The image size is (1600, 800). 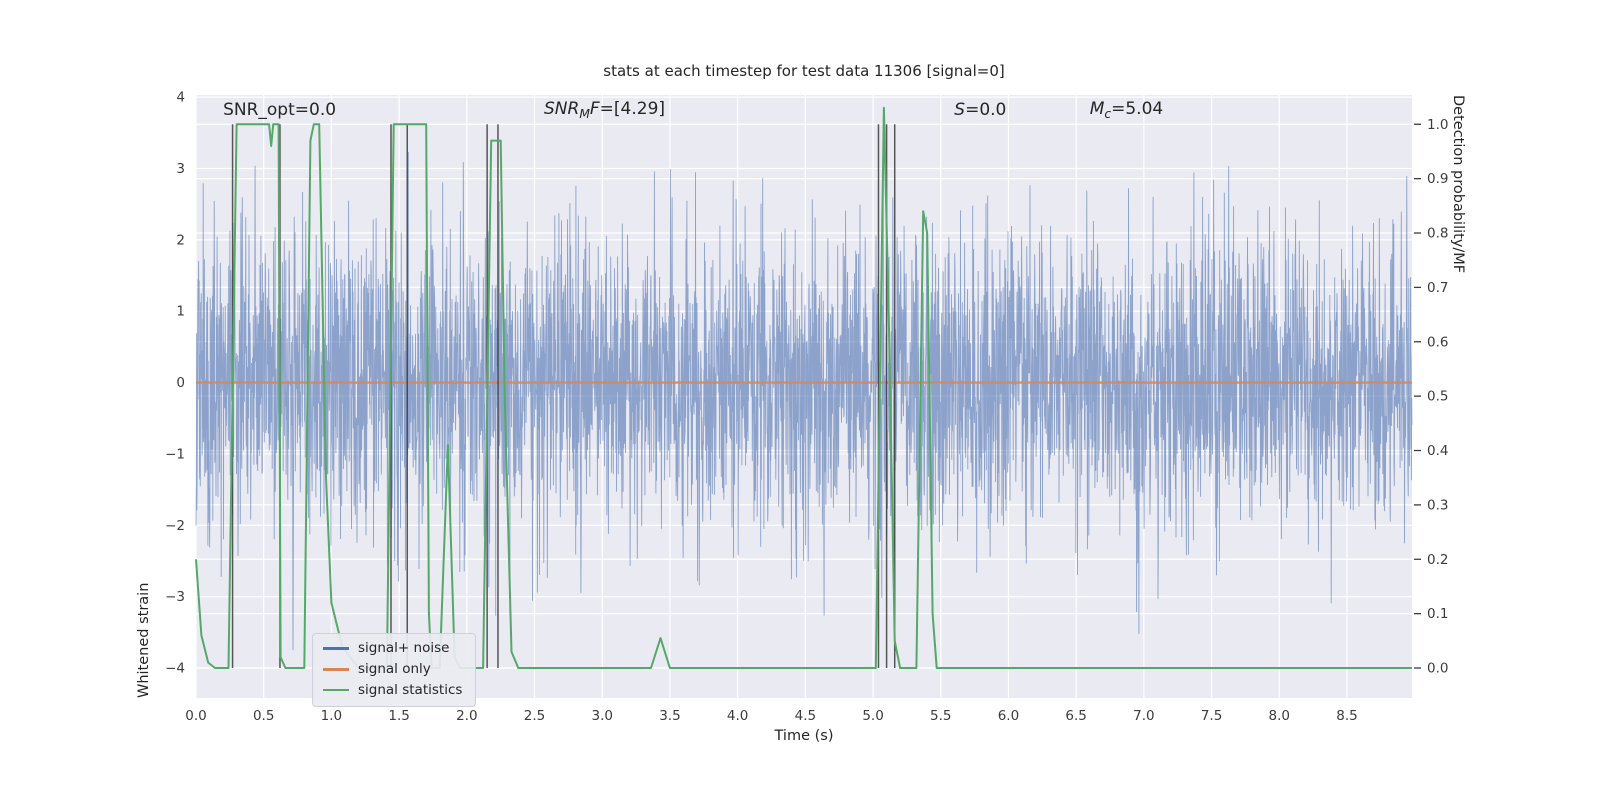 I want to click on annotation-chirp-mass: Mc=5.04, so click(x=1126, y=110).